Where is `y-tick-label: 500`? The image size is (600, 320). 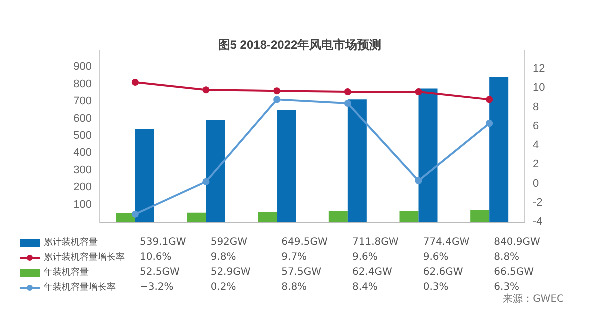
y-tick-label: 500 is located at coordinates (83, 136).